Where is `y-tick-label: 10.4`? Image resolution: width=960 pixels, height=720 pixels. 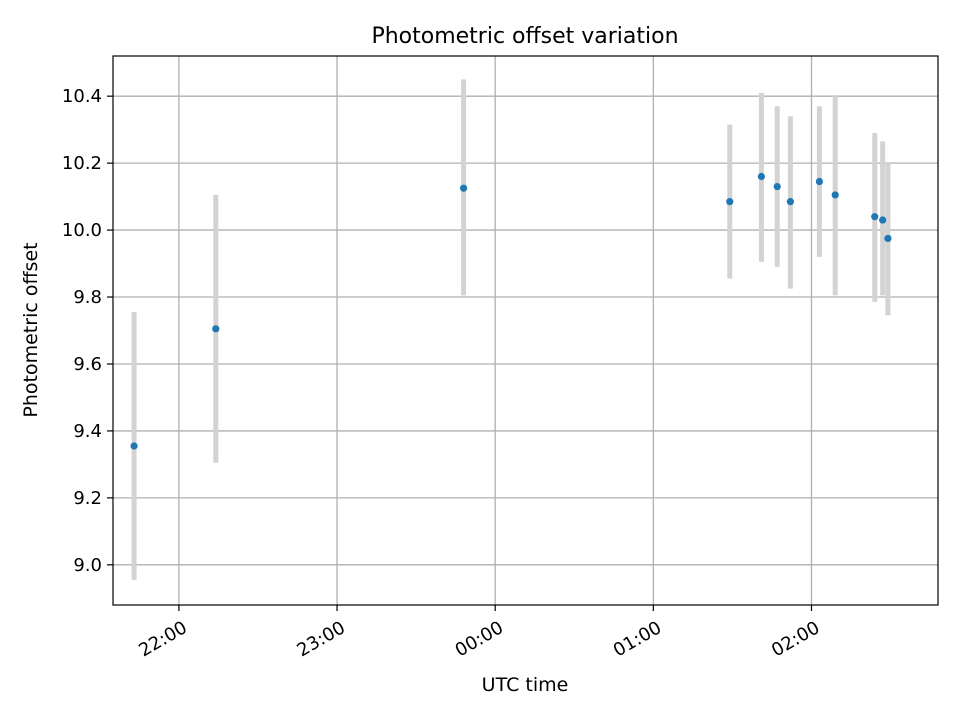
y-tick-label: 10.4 is located at coordinates (82, 96).